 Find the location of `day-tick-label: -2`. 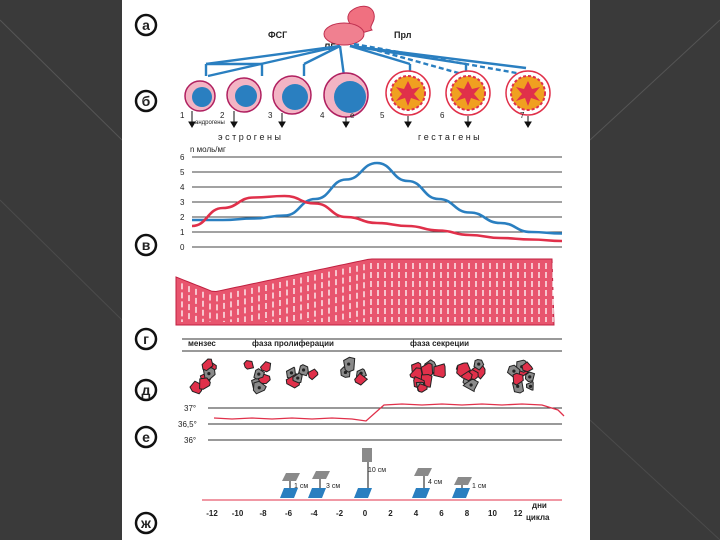

day-tick-label: -2 is located at coordinates (340, 513).